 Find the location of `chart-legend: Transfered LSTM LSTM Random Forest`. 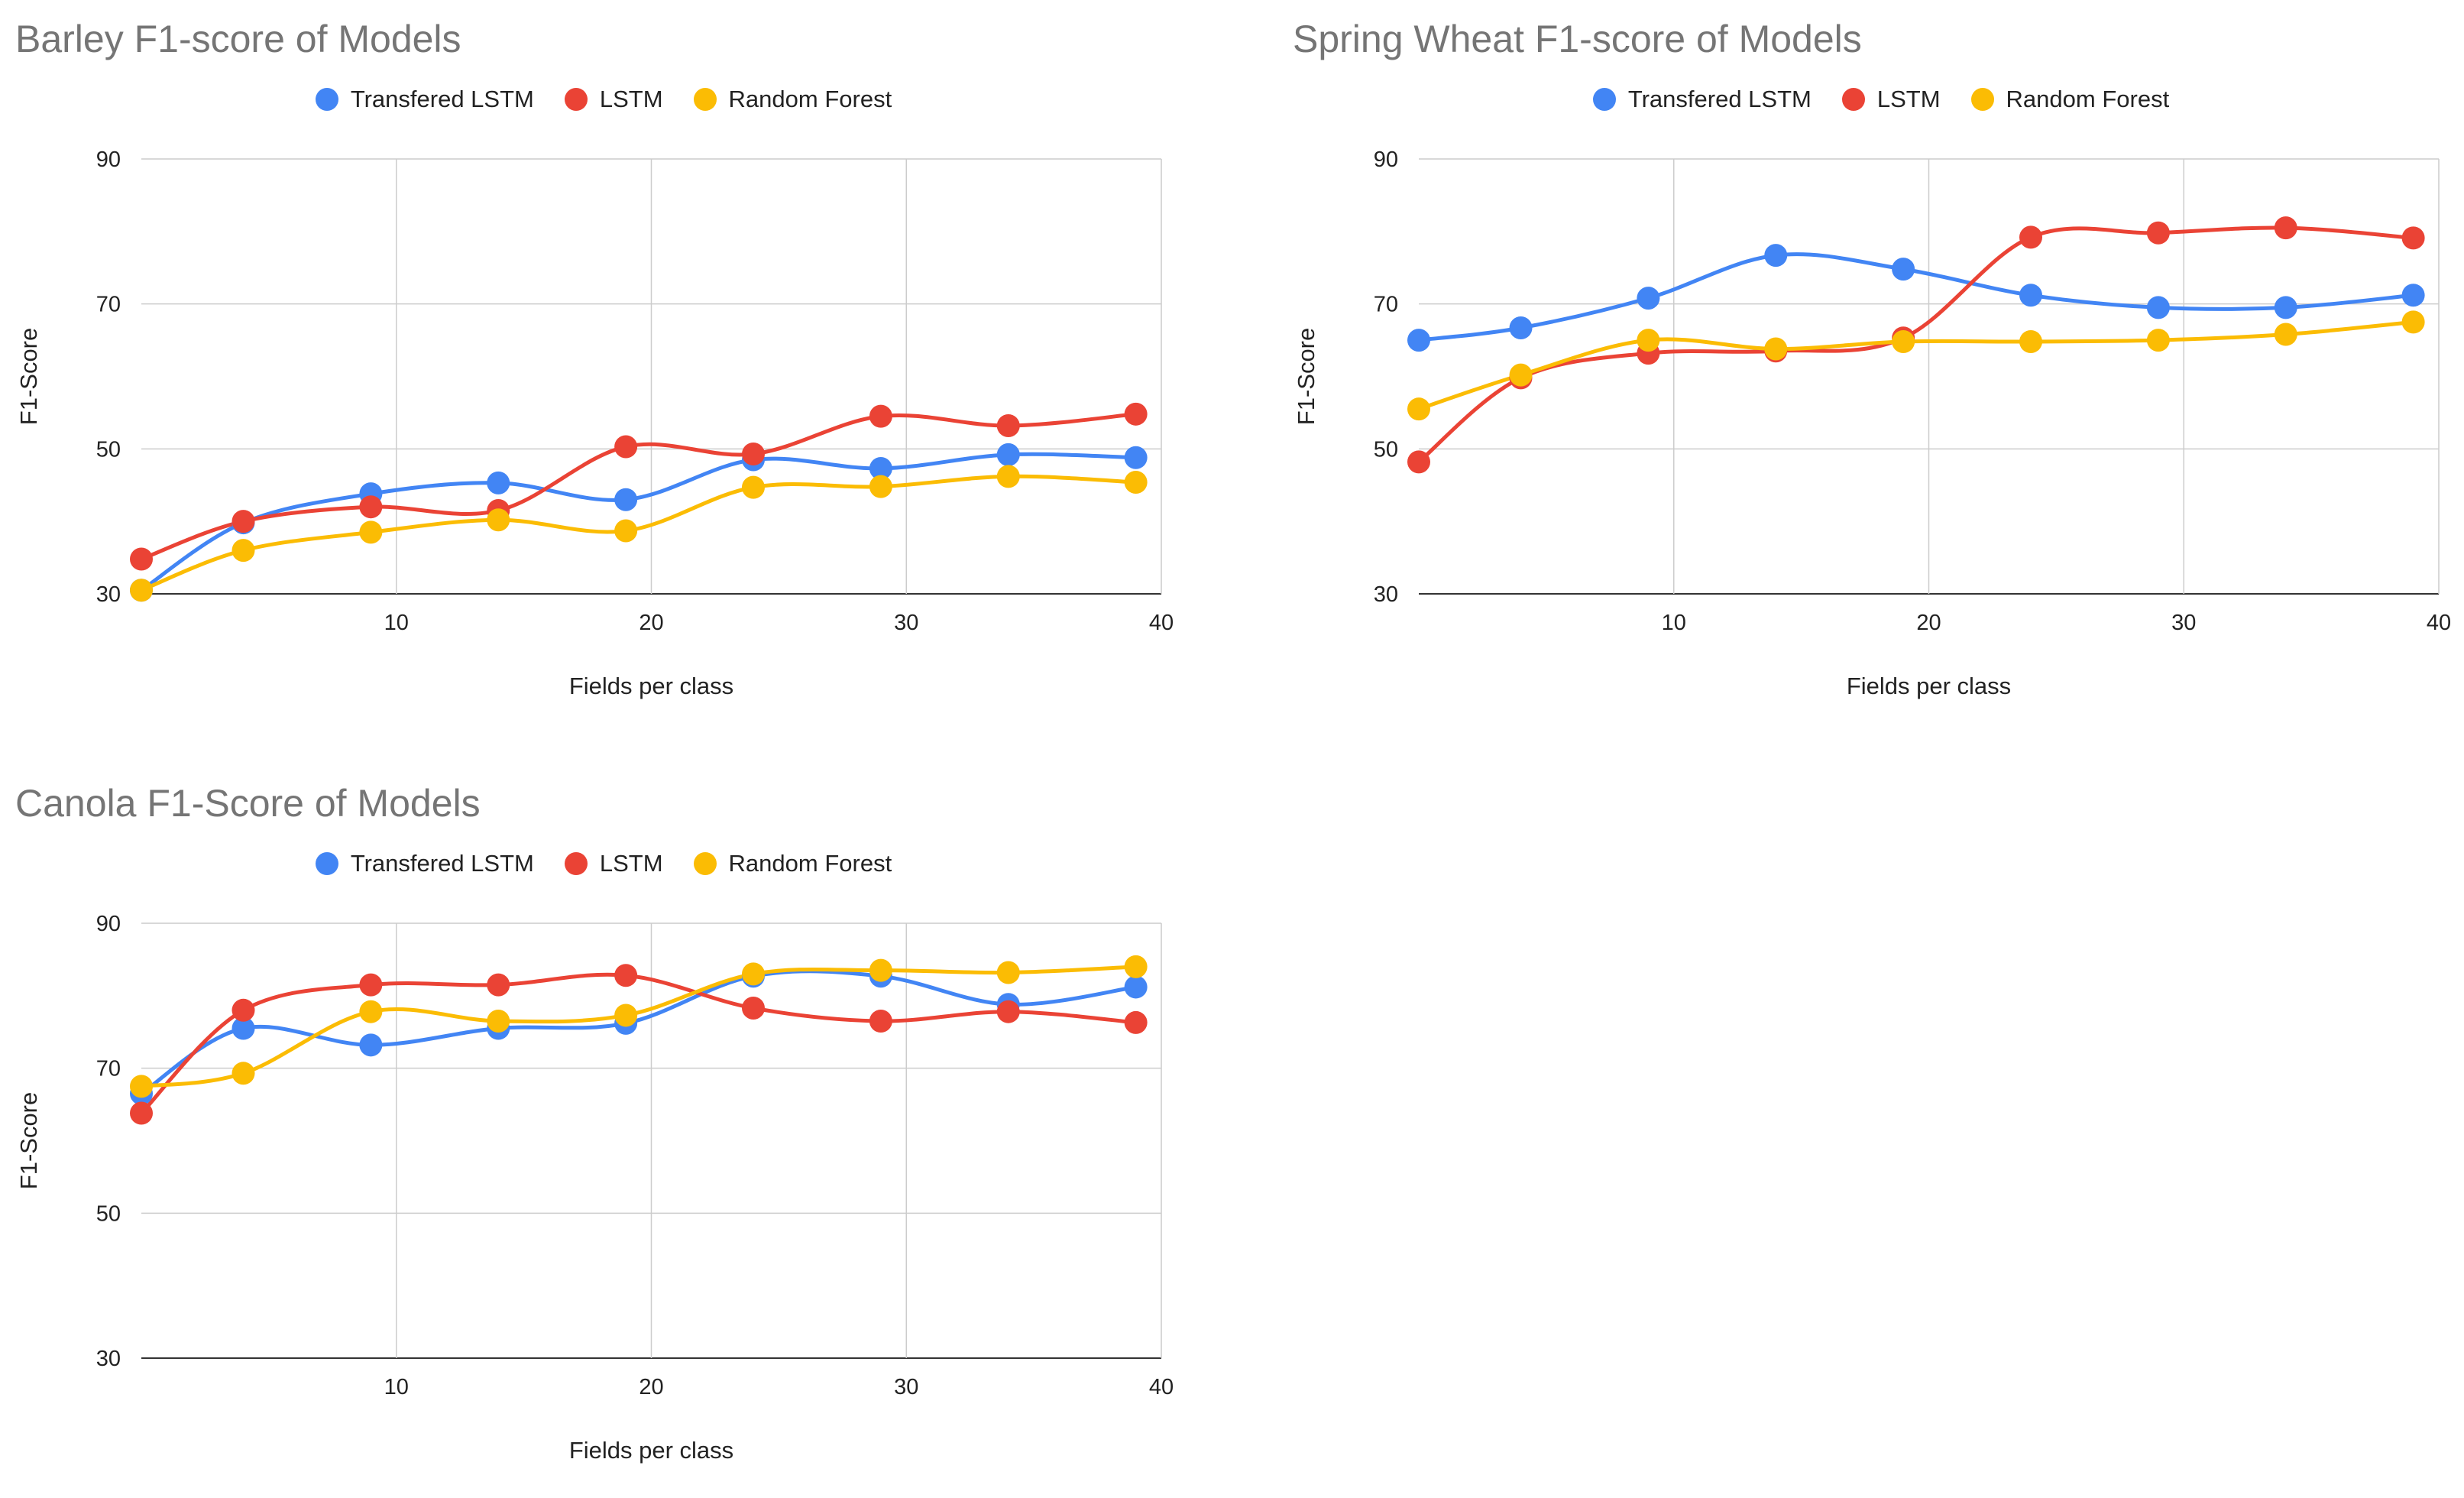

chart-legend: Transfered LSTM LSTM Random Forest is located at coordinates (1871, 99).